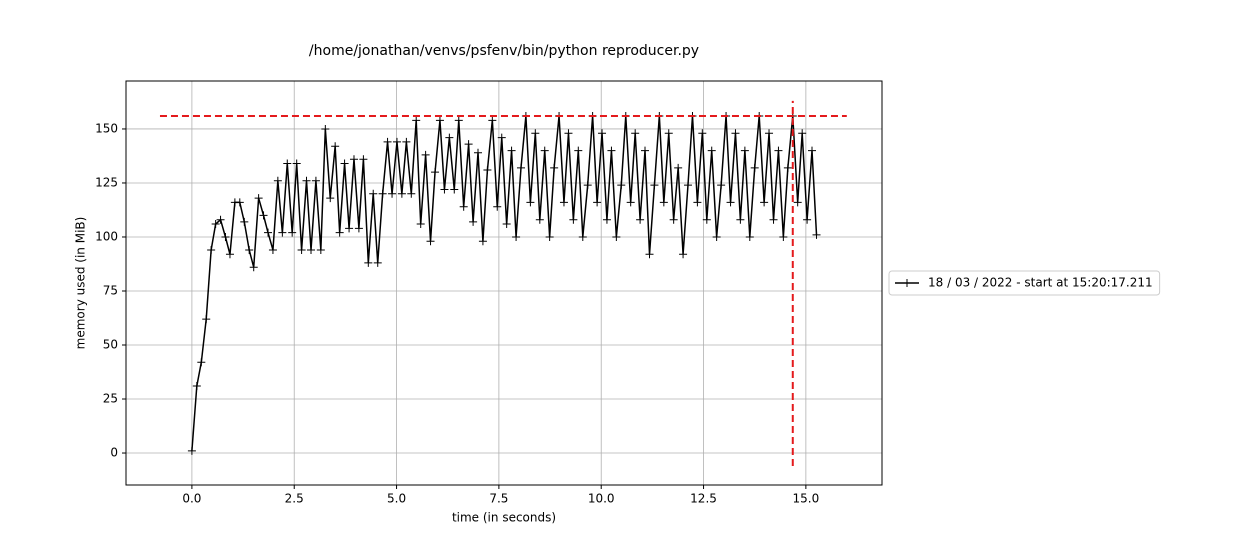  I want to click on x-tick-label: 5.0, so click(396, 499).